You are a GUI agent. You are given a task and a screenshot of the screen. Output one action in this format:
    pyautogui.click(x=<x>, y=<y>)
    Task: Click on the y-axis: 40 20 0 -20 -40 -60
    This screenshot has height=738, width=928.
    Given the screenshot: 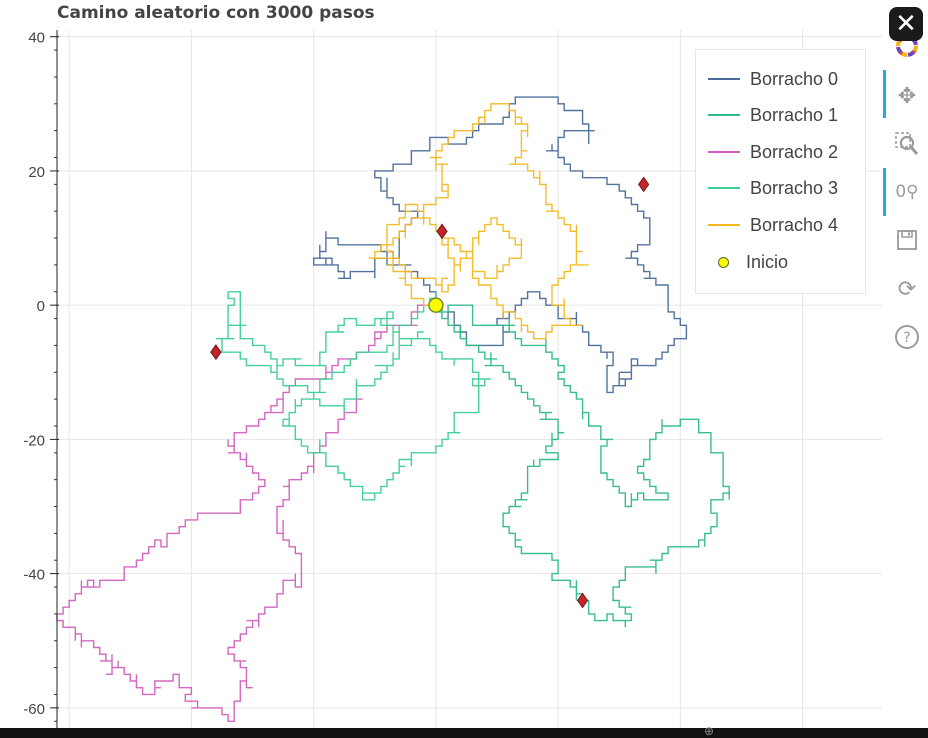 What is the action you would take?
    pyautogui.click(x=41, y=379)
    